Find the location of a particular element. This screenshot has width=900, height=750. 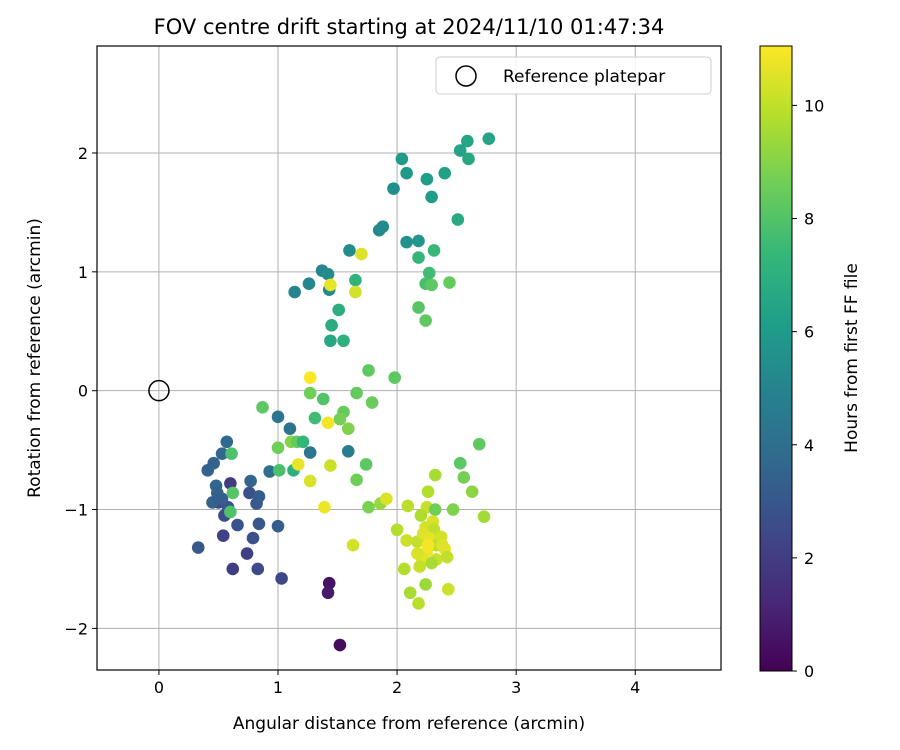

colorbar-tick-label: 0 is located at coordinates (809, 671).